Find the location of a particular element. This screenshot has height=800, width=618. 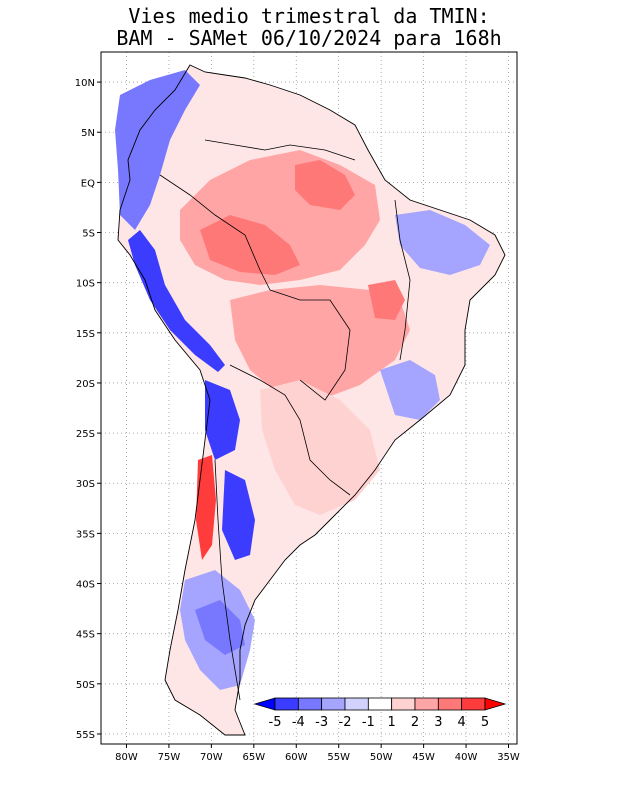

chart-title-line-2: BAM - SAMet 06/10/2024 para 168h is located at coordinates (309, 38).